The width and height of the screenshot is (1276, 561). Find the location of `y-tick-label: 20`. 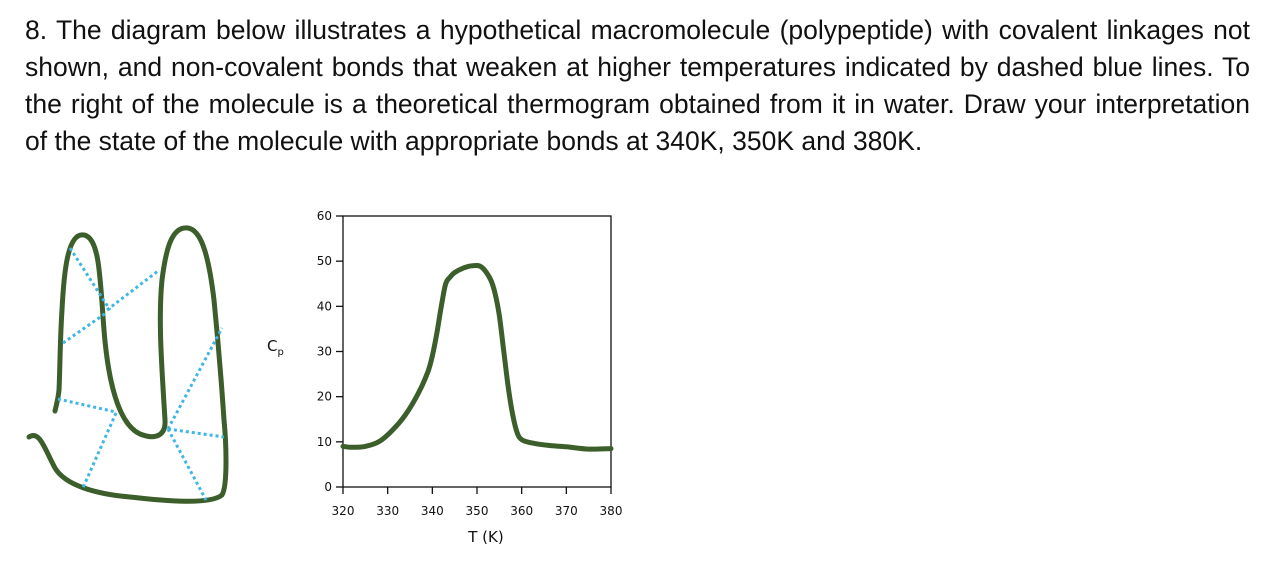

y-tick-label: 20 is located at coordinates (324, 397).